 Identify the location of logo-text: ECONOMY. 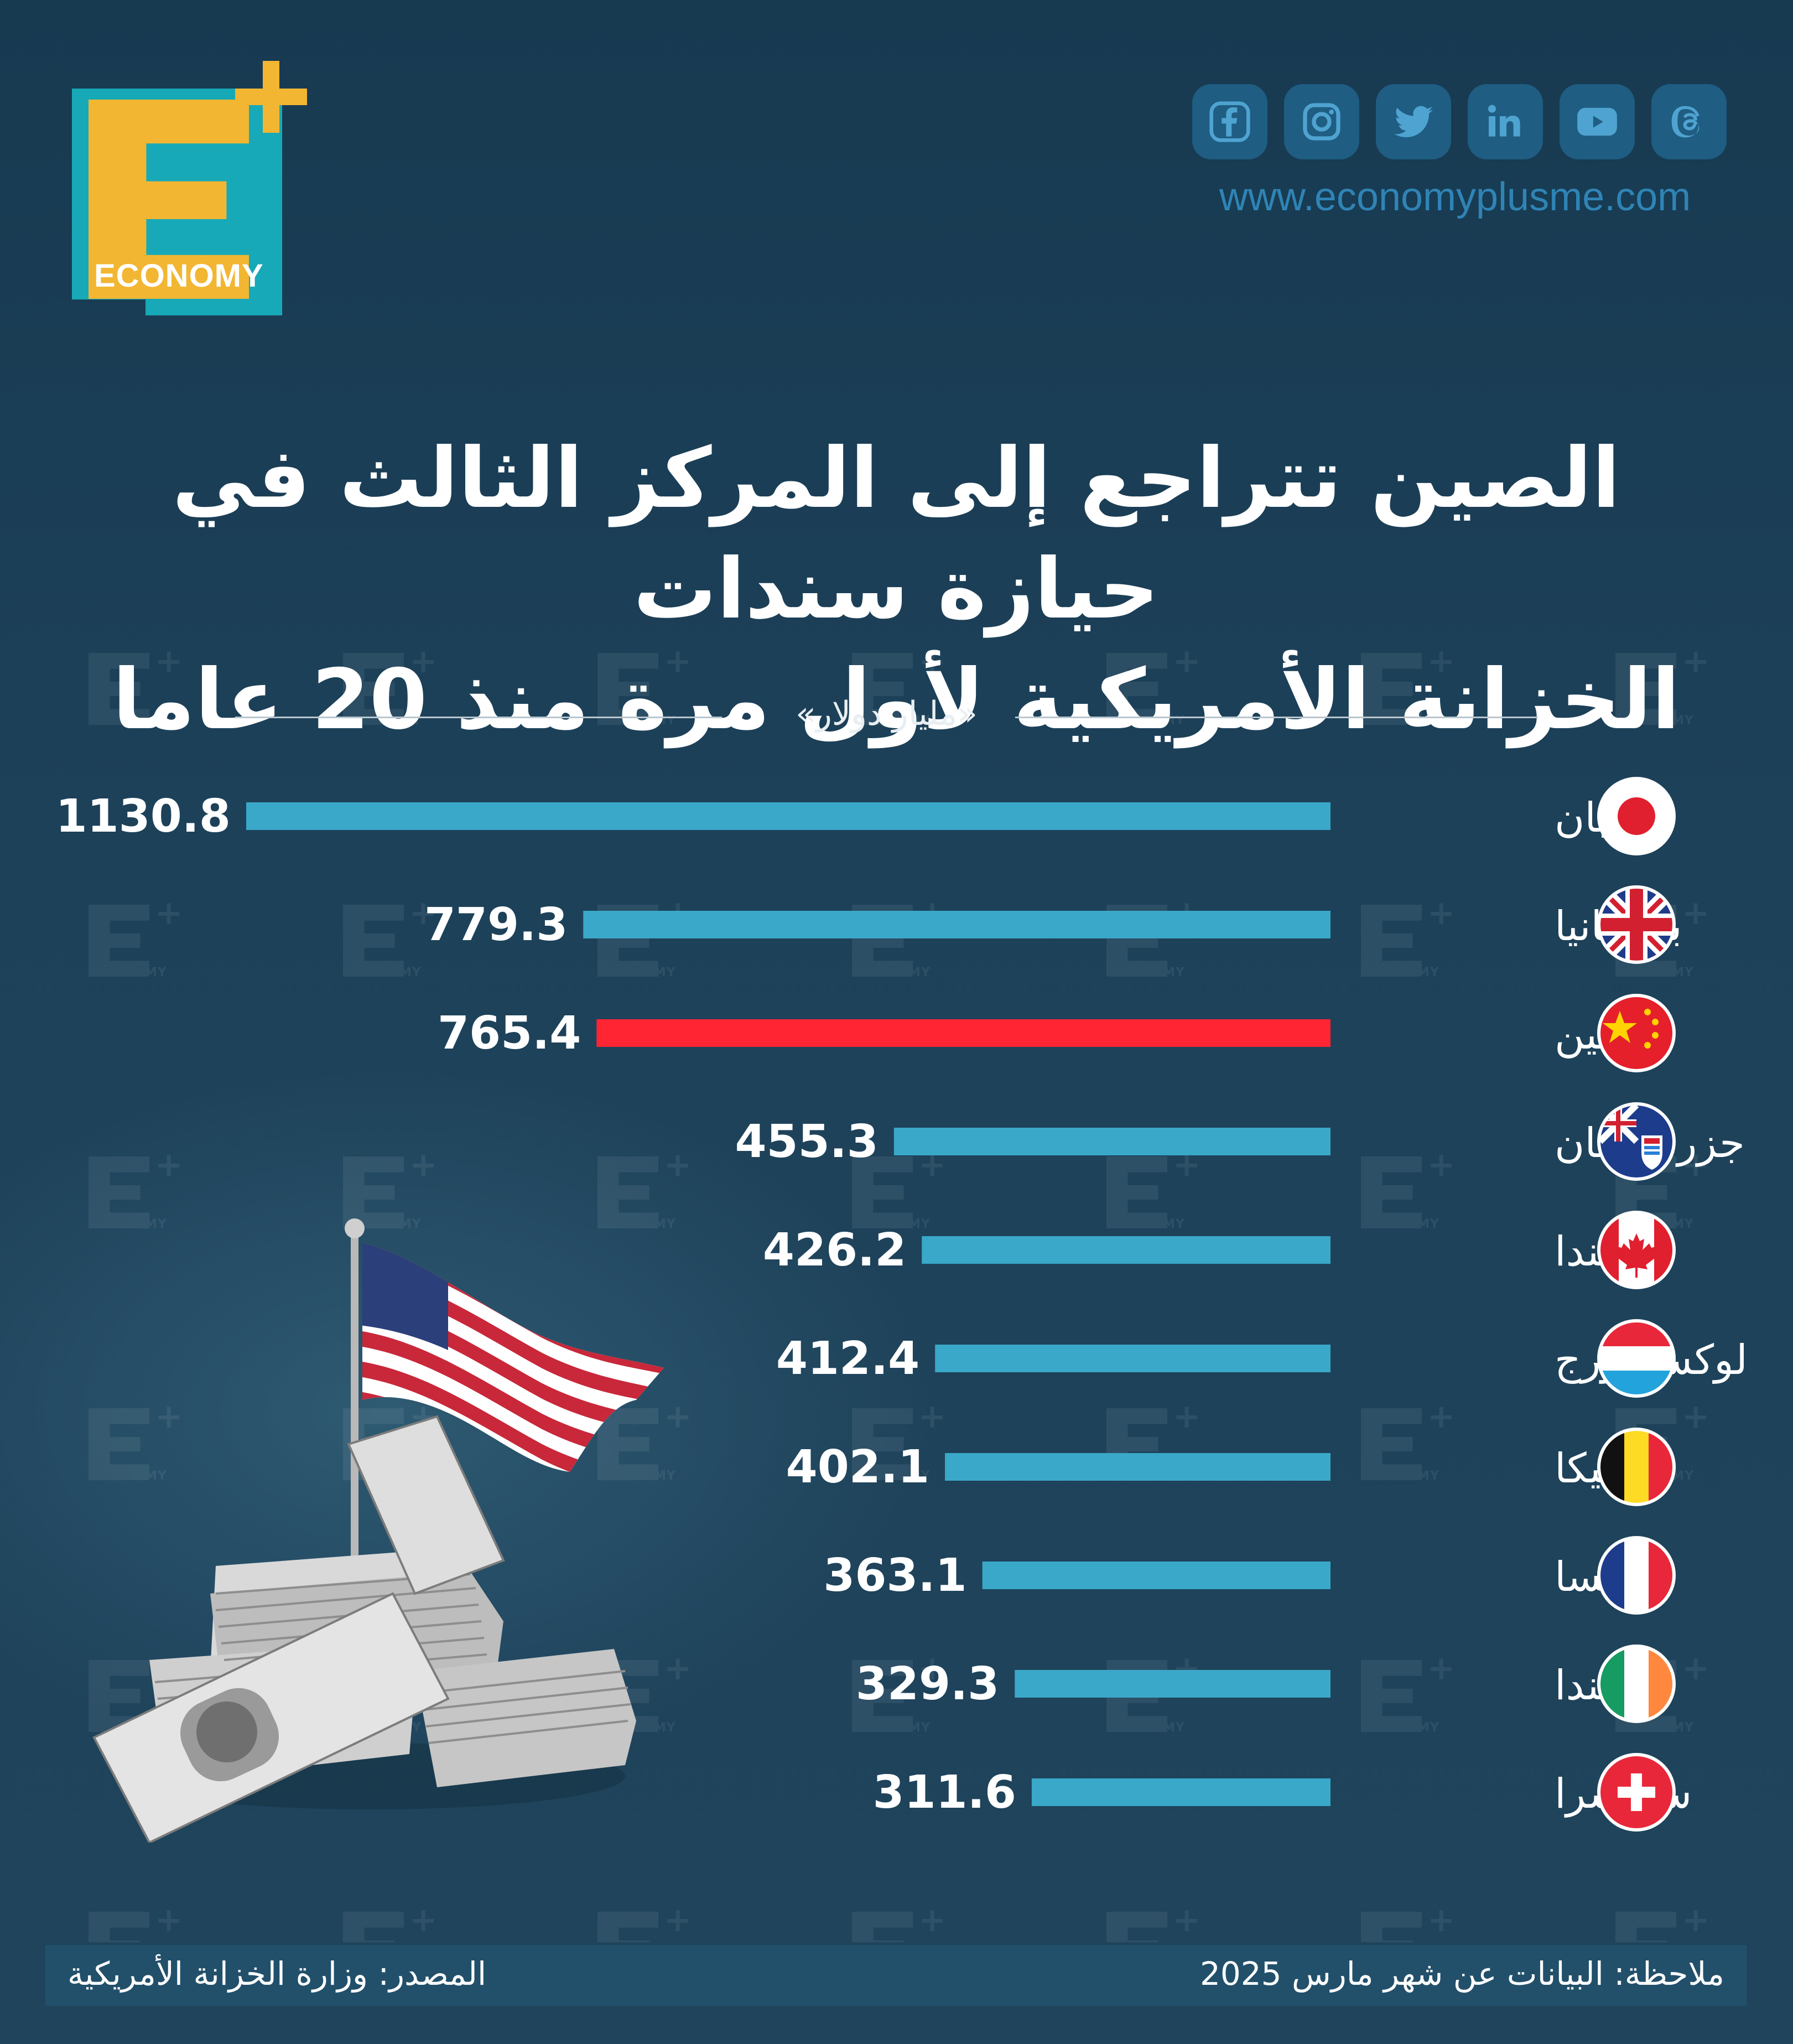
(179, 276).